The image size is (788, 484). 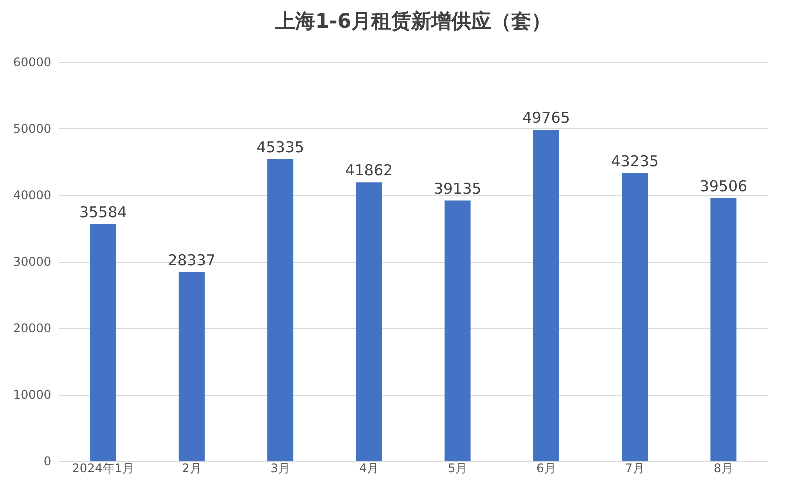 What do you see at coordinates (48, 461) in the screenshot?
I see `y-tick-label: 0` at bounding box center [48, 461].